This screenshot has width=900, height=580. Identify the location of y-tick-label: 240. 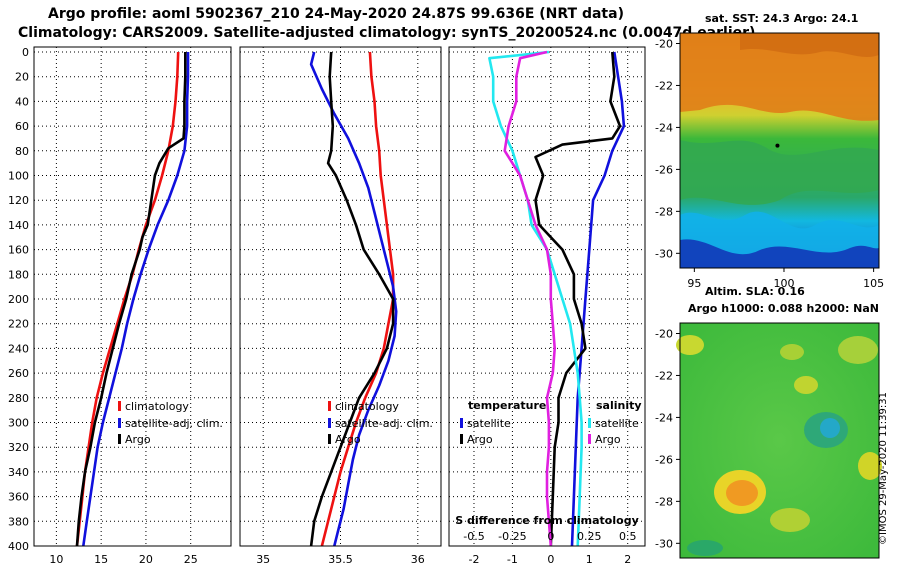
(18, 348).